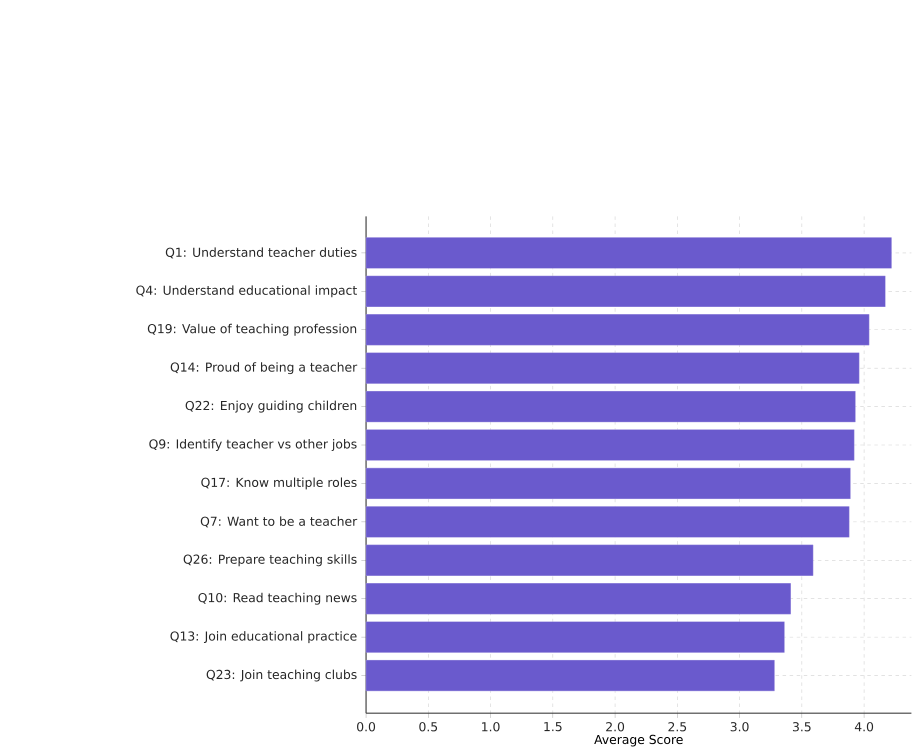  I want to click on y-tick-label: Q17: Know multiple roles, so click(279, 483).